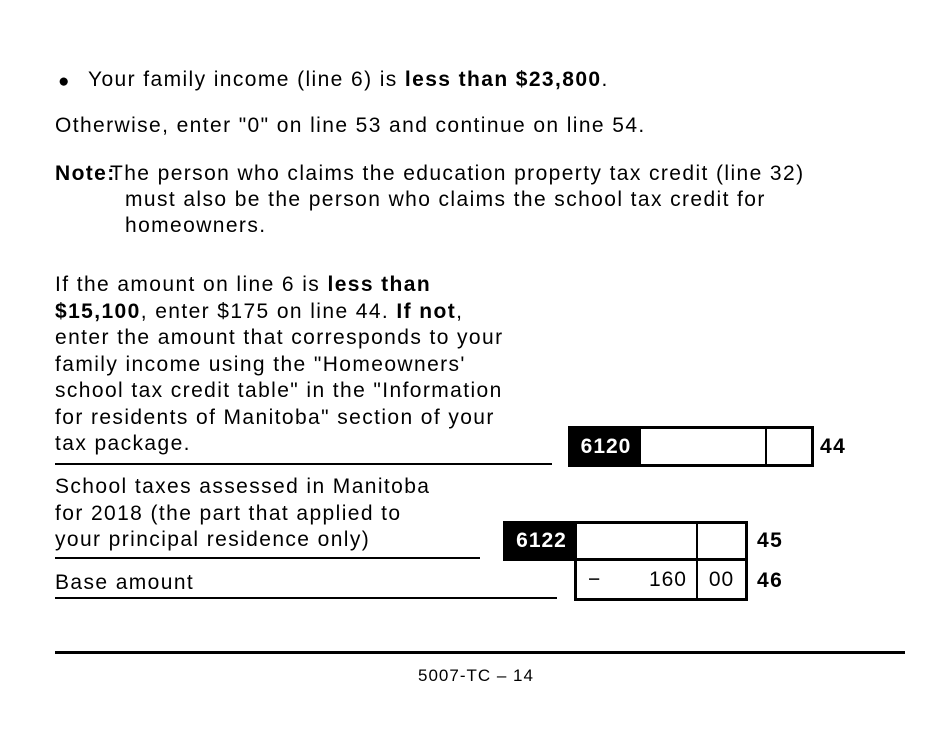  What do you see at coordinates (243, 486) in the screenshot?
I see `school-taxes-line-1: School taxes assessed in Manitoba` at bounding box center [243, 486].